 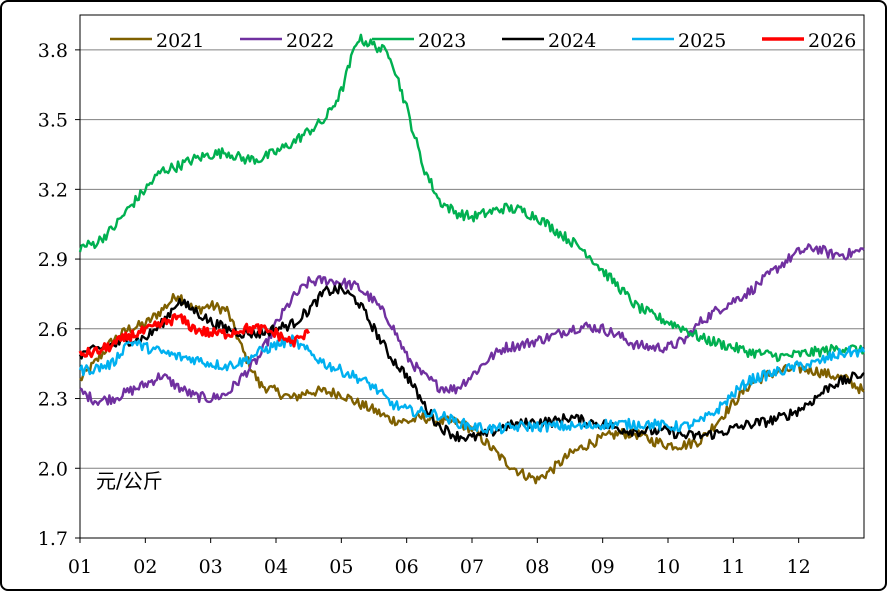 I want to click on x-tick-label: 10, so click(x=668, y=567).